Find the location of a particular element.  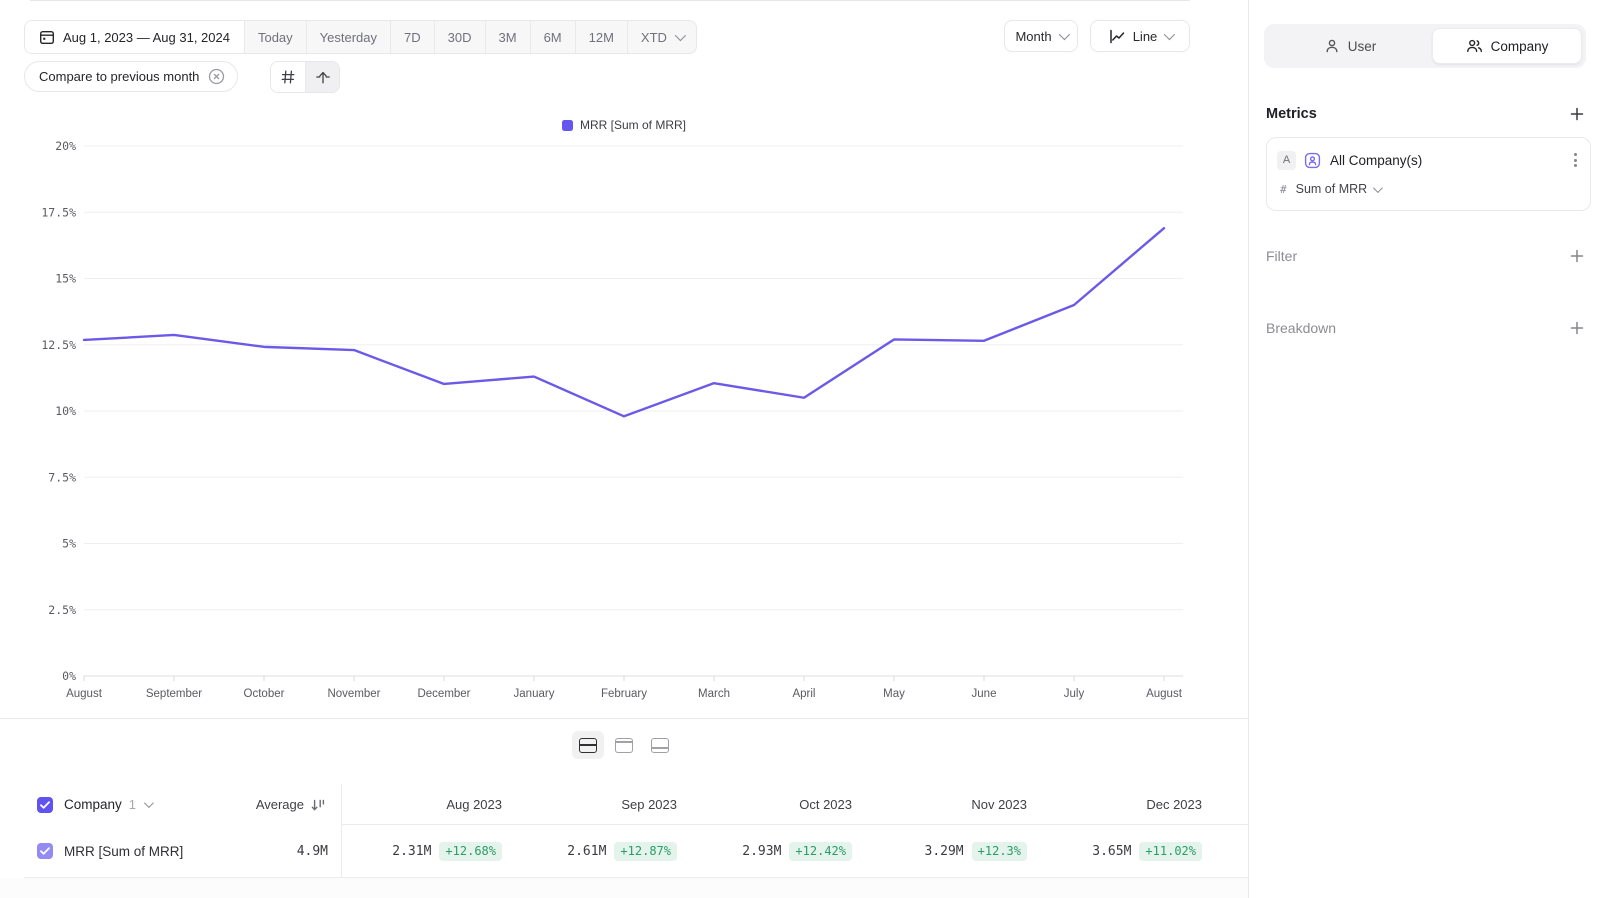

svg-text: 17.5% is located at coordinates (58, 212).